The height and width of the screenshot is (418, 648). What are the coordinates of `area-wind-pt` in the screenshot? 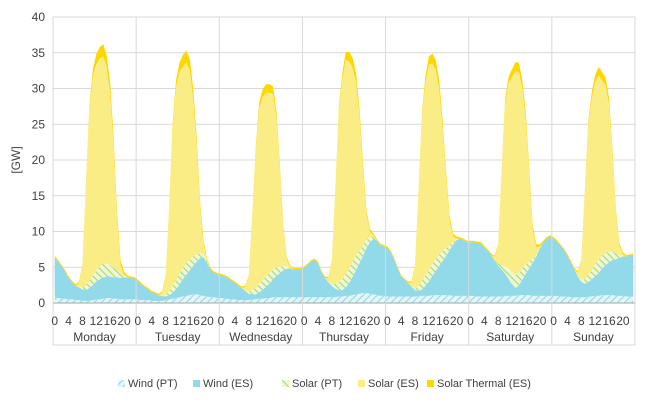 It's located at (344, 297).